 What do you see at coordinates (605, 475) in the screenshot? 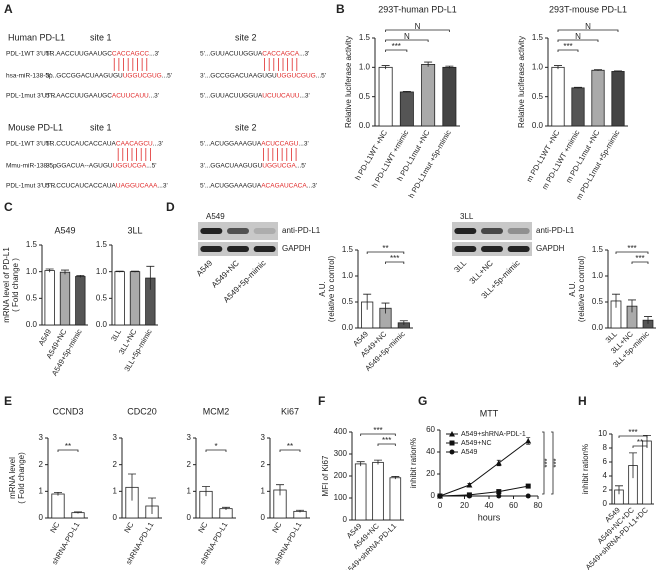
I see `y-tick-label: 4` at bounding box center [605, 475].